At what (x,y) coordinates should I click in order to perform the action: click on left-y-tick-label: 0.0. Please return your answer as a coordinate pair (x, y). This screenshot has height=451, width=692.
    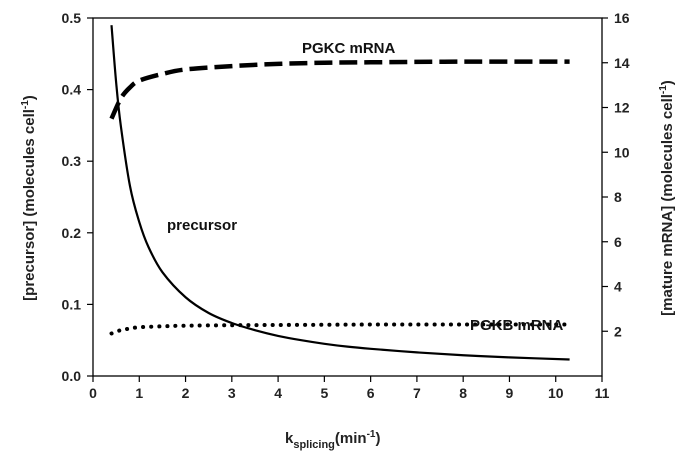
    Looking at the image, I should click on (72, 376).